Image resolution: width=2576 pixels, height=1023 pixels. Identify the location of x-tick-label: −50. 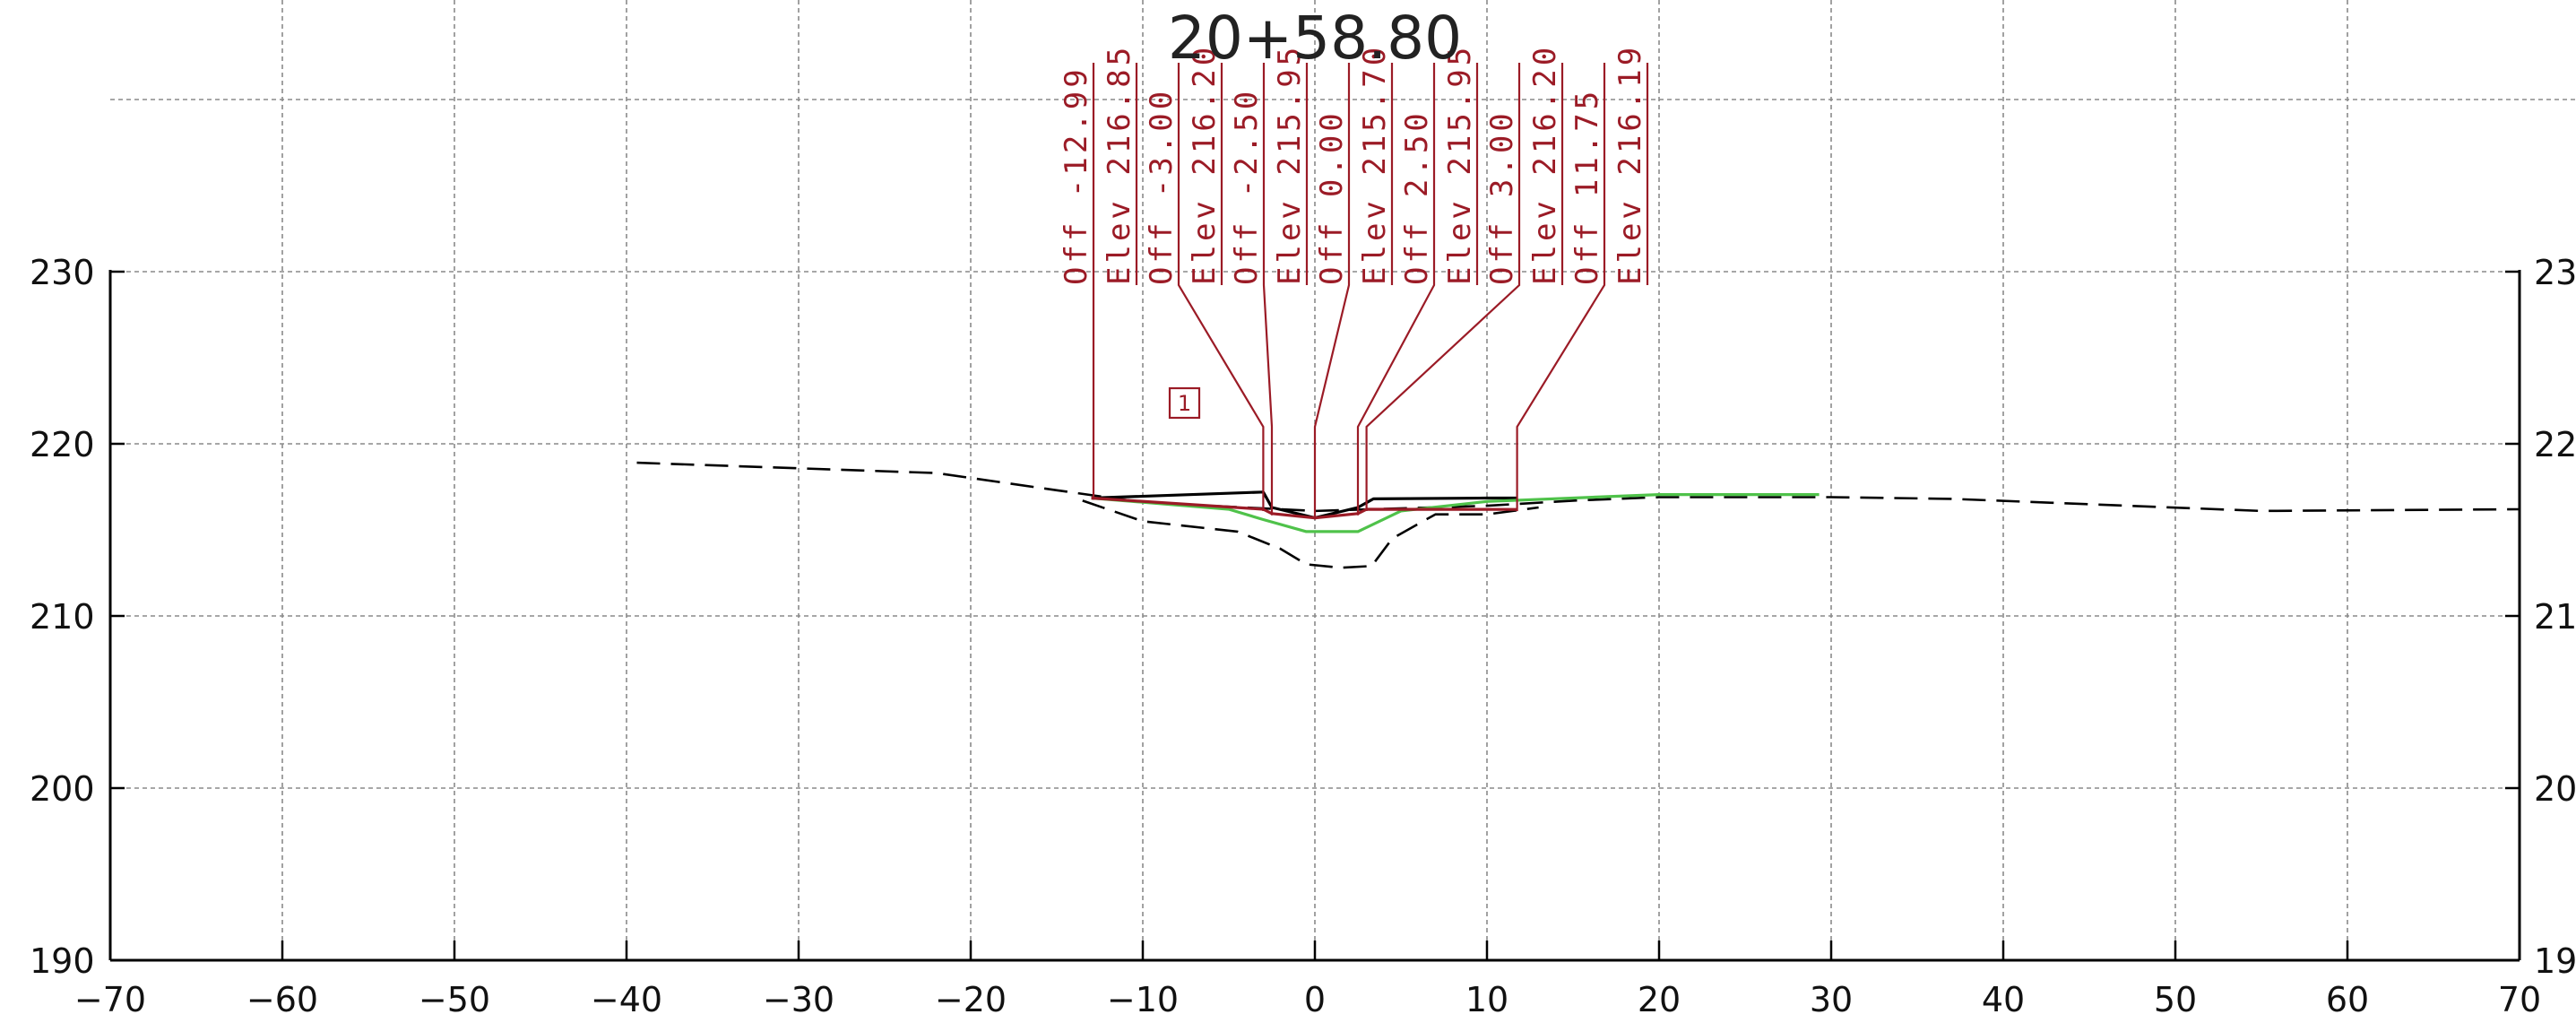
(454, 999).